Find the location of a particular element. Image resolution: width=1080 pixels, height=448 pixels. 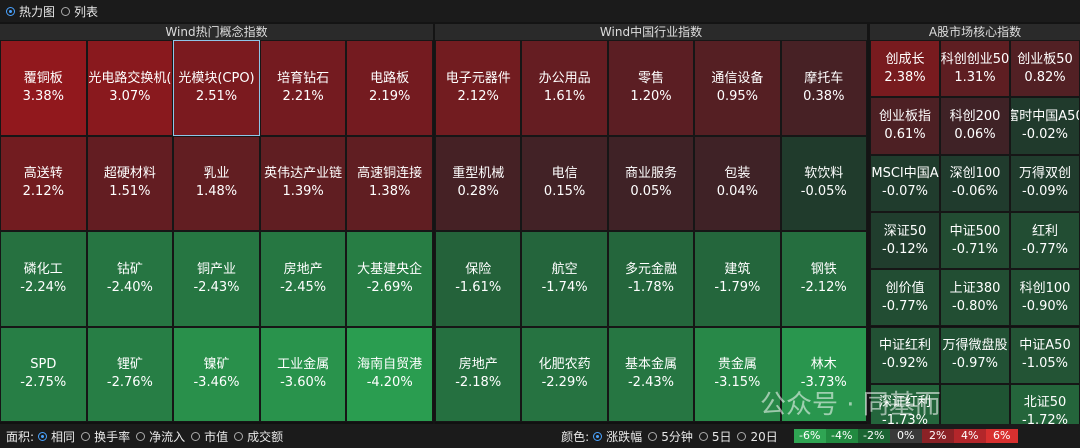

radio-option: 5分钟 is located at coordinates (670, 436).